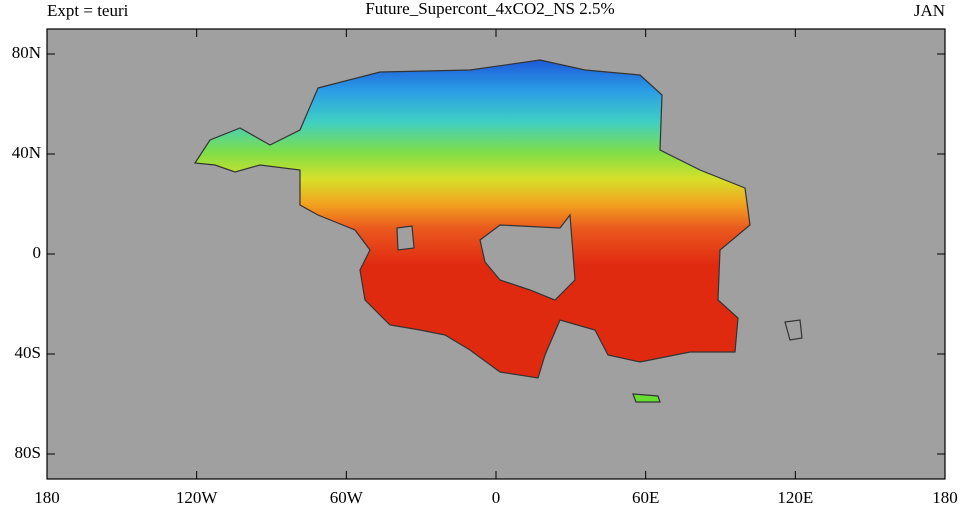  I want to click on y-tick-label: 80S, so click(28, 452).